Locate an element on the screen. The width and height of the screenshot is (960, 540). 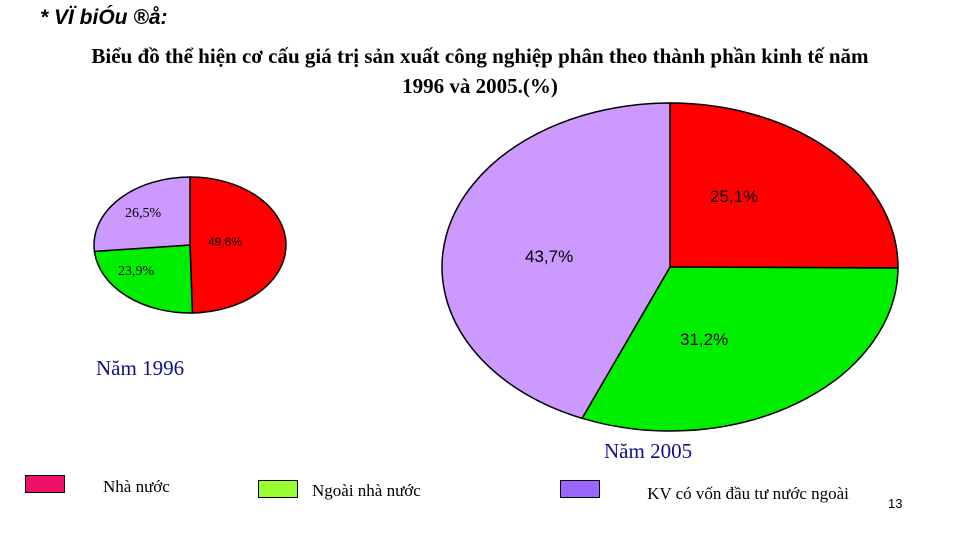
pie-1996-slice-ngoai-nha-nuoc is located at coordinates (143, 279).